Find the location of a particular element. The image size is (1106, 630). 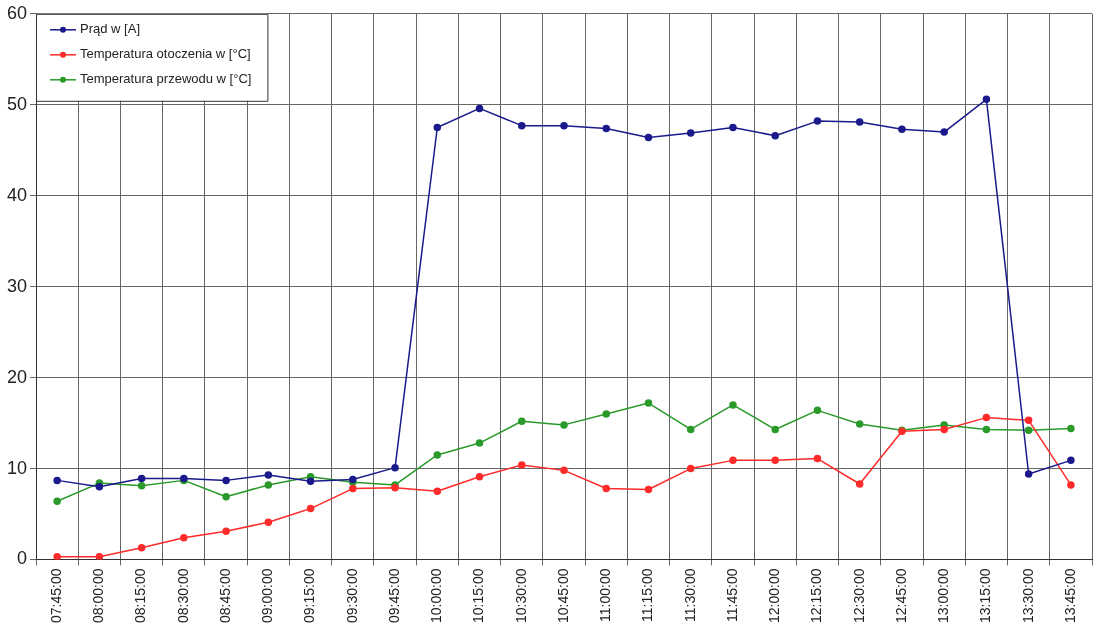

y-tick-label: 20 is located at coordinates (17, 376).